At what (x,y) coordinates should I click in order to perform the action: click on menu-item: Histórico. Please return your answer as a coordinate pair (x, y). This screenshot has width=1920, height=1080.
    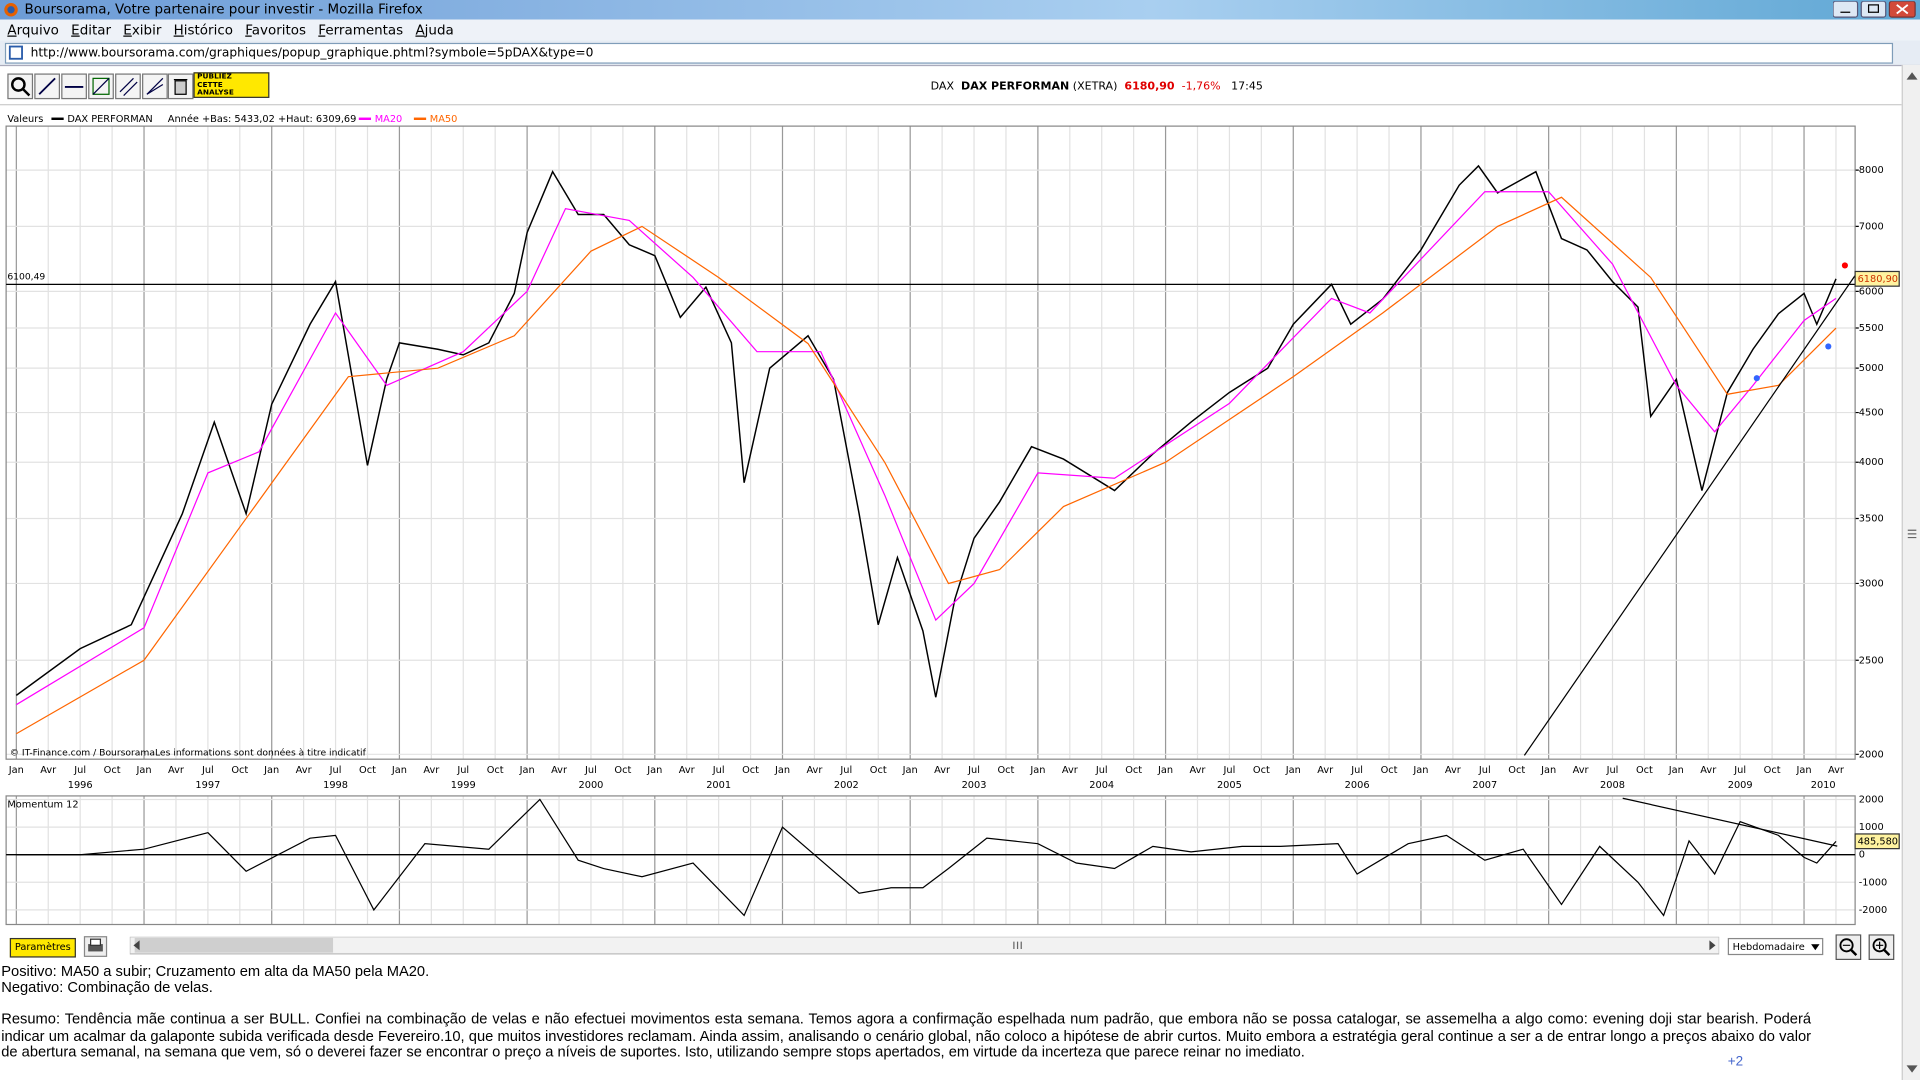
    Looking at the image, I should click on (203, 30).